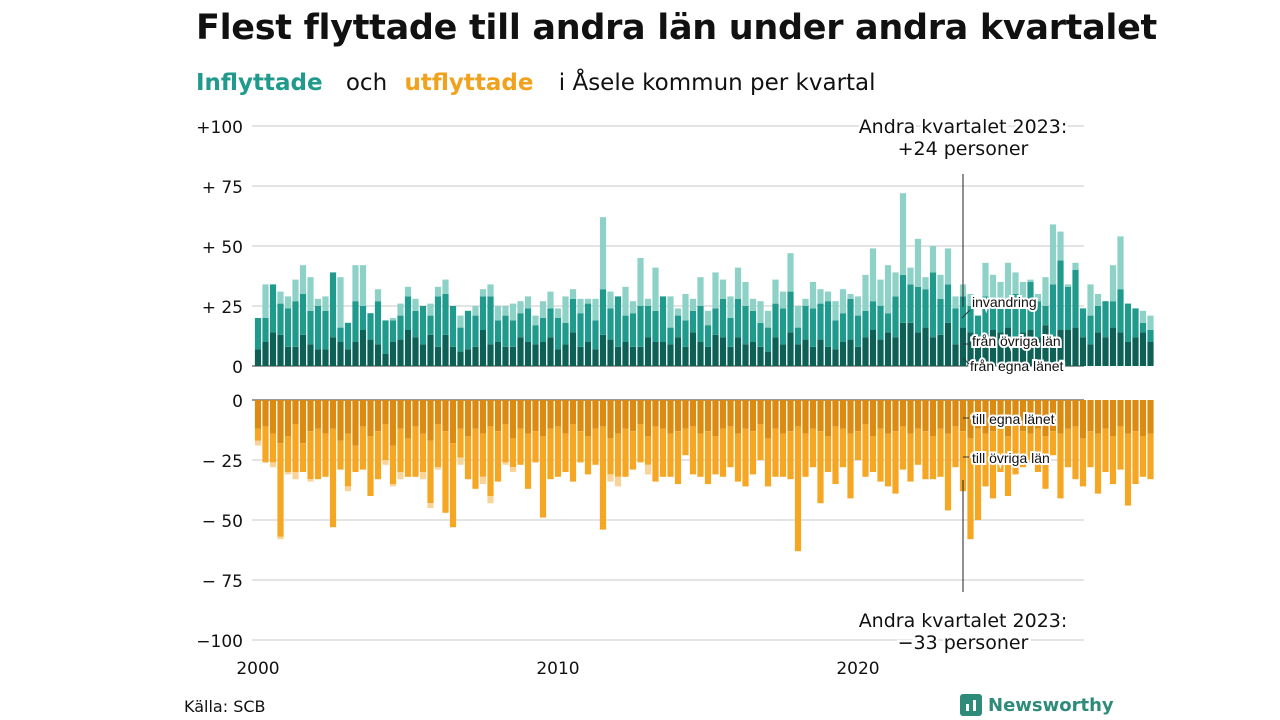 The width and height of the screenshot is (1280, 720). What do you see at coordinates (257, 669) in the screenshot?
I see `x-tick-label: 2000` at bounding box center [257, 669].